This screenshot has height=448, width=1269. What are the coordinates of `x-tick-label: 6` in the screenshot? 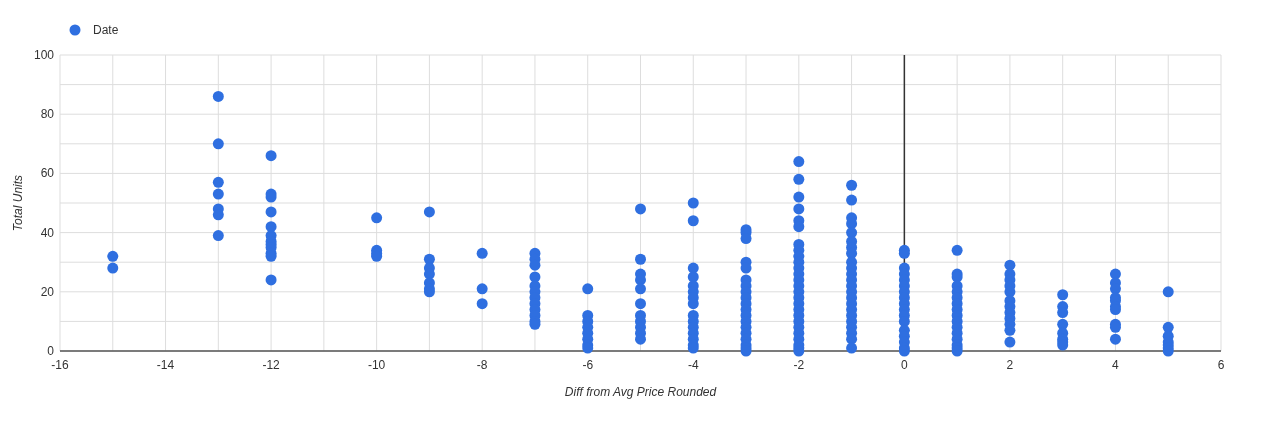 It's located at (1221, 365).